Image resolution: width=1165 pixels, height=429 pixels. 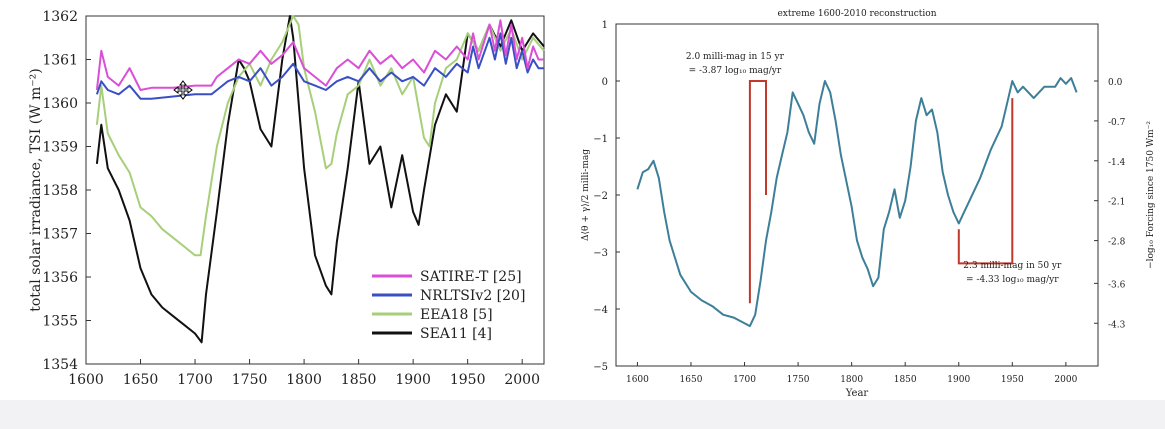 What do you see at coordinates (359, 380) in the screenshot?
I see `left-x-tick-label: 1850` at bounding box center [359, 380].